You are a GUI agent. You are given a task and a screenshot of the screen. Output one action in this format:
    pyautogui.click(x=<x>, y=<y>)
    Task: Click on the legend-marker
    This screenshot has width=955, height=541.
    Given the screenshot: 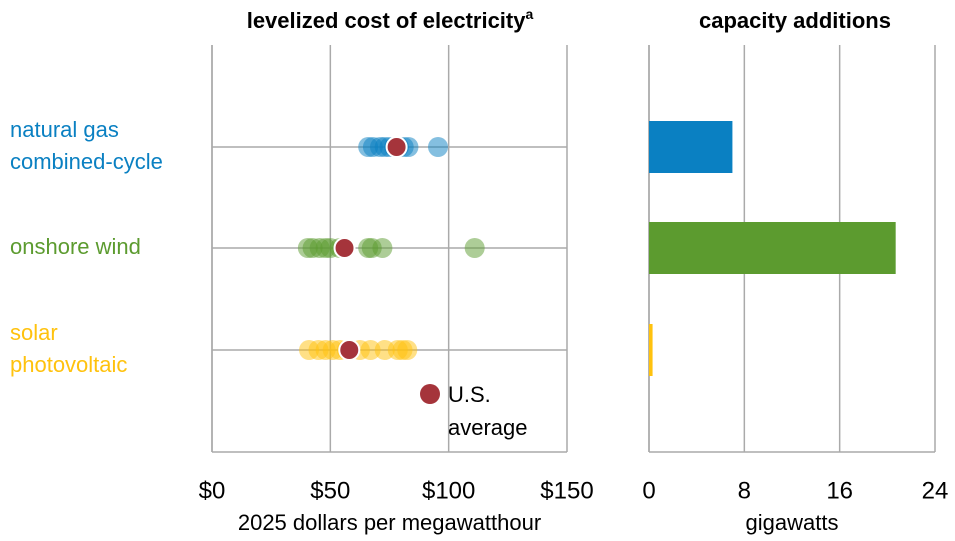 What is the action you would take?
    pyautogui.click(x=430, y=394)
    